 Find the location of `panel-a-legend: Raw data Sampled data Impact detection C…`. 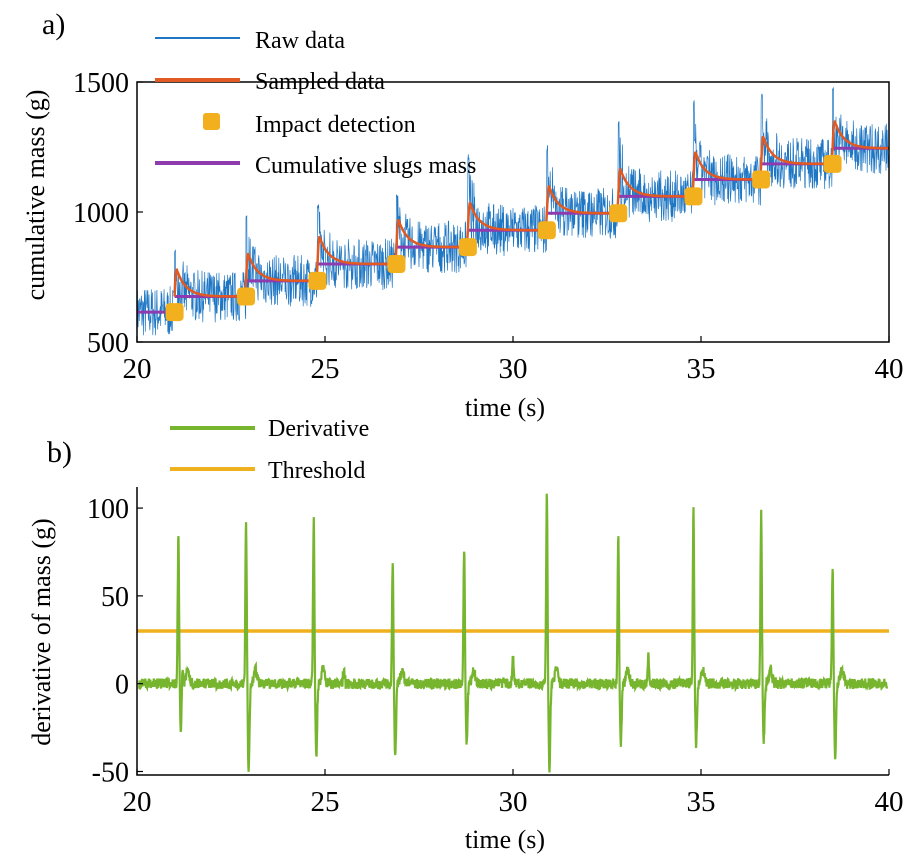

panel-a-legend: Raw data Sampled data Impact detection C… is located at coordinates (315, 103).